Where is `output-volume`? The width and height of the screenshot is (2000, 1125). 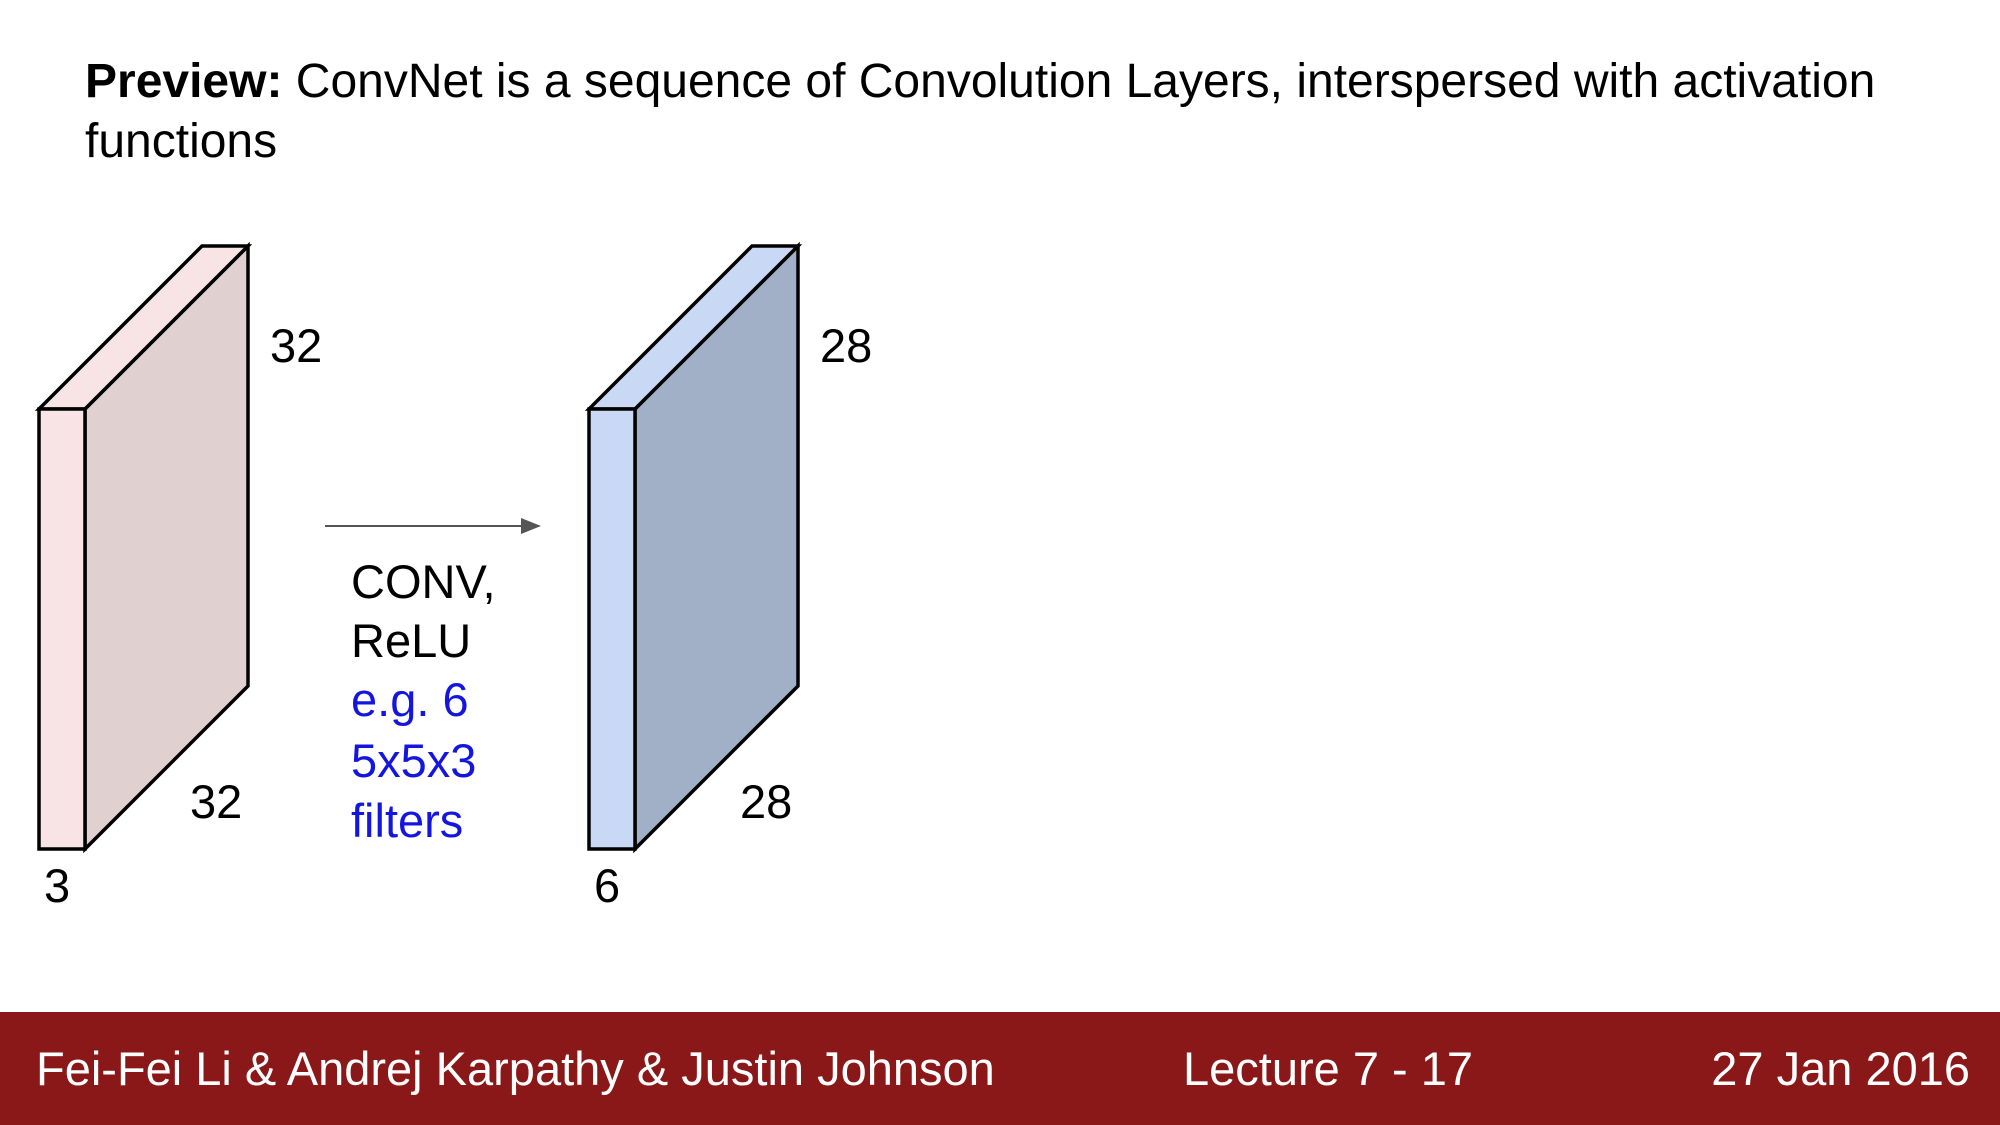 output-volume is located at coordinates (693, 547).